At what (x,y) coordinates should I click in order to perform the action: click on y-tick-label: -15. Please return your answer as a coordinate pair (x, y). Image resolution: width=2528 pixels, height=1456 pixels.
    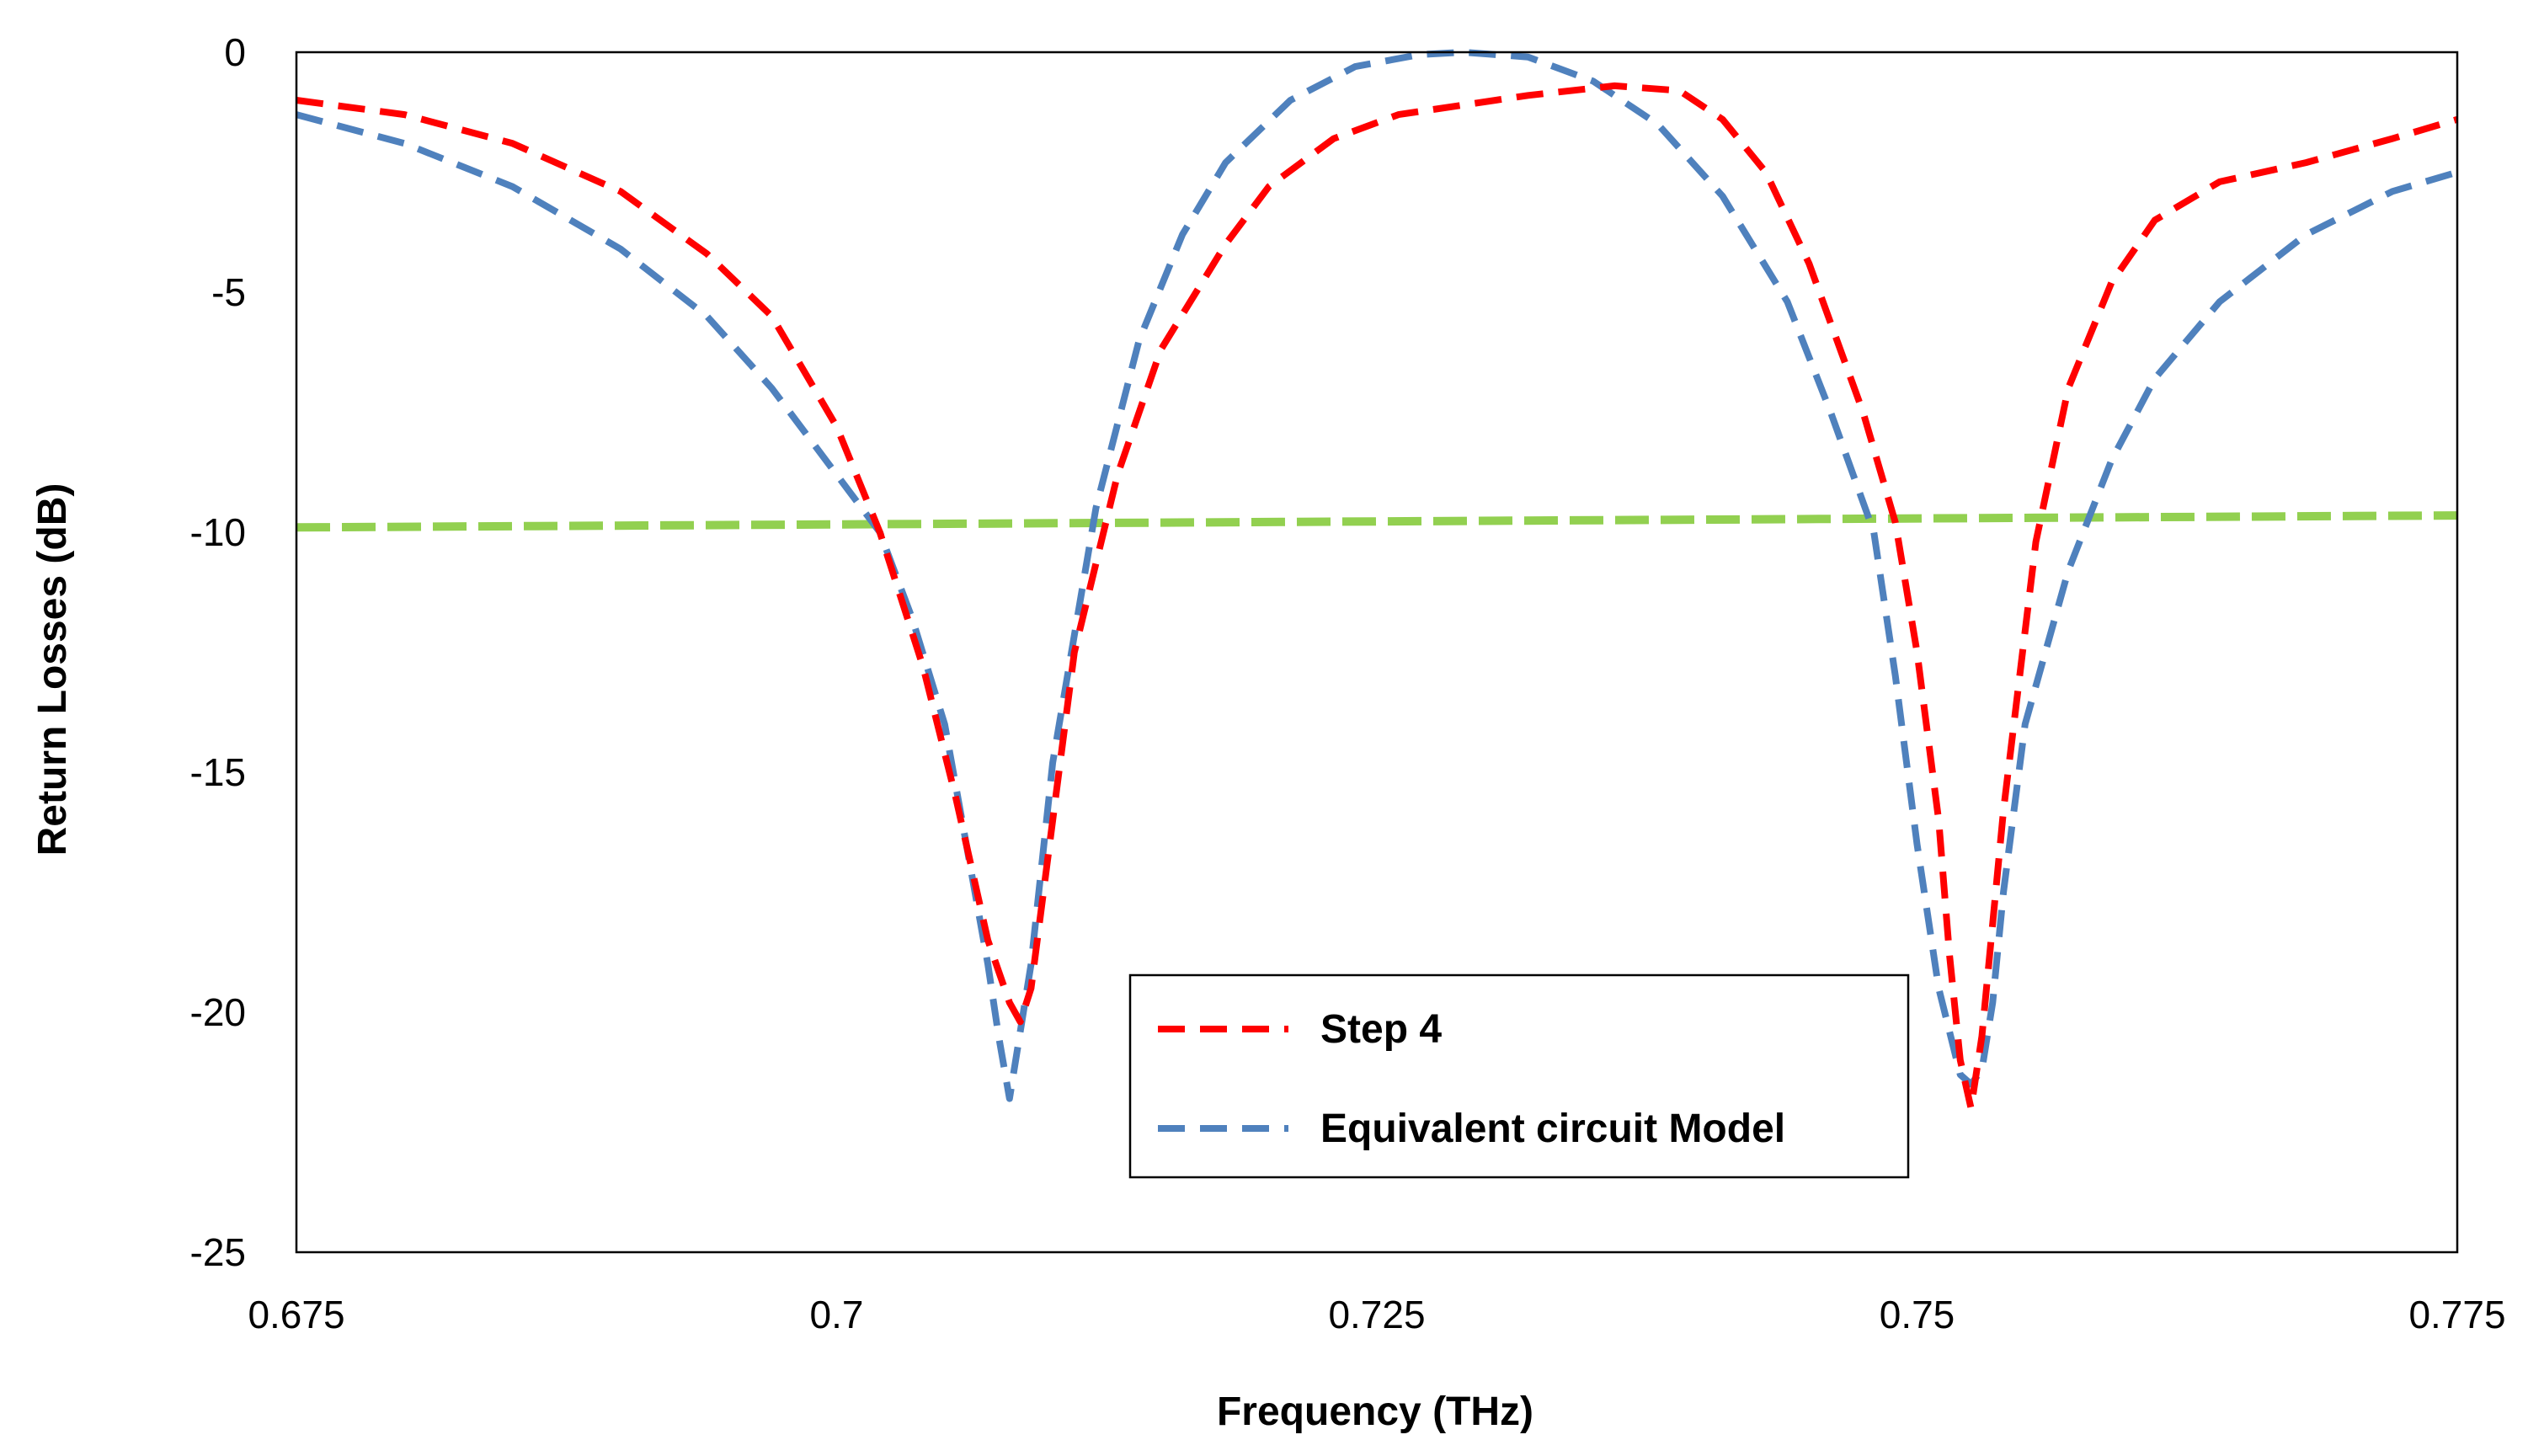
    Looking at the image, I should click on (218, 772).